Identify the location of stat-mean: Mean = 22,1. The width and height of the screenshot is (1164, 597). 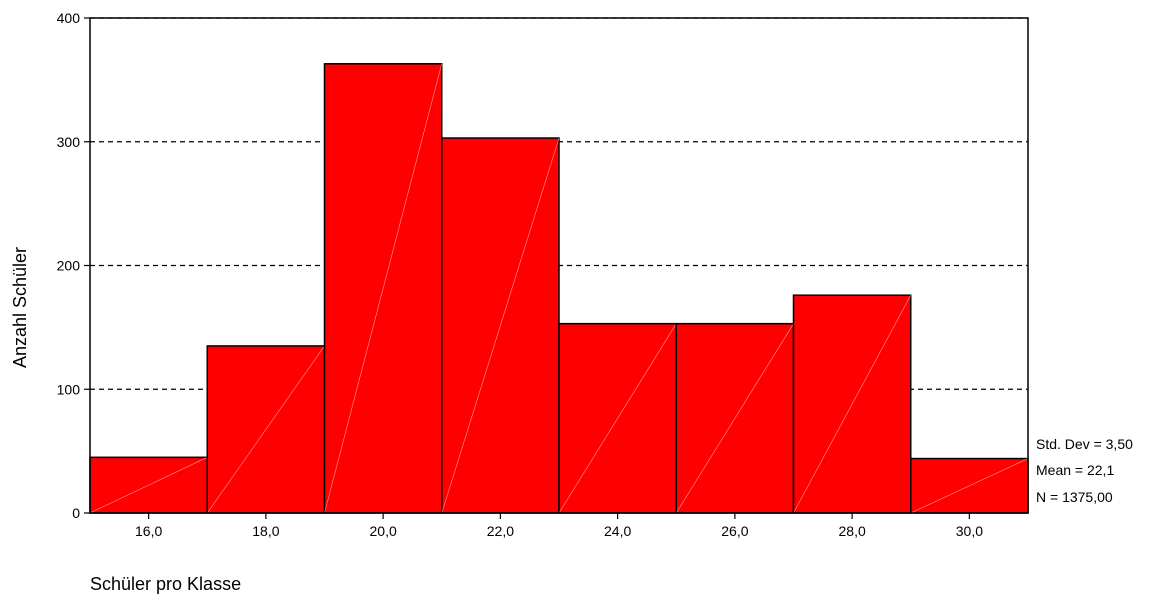
(1075, 470).